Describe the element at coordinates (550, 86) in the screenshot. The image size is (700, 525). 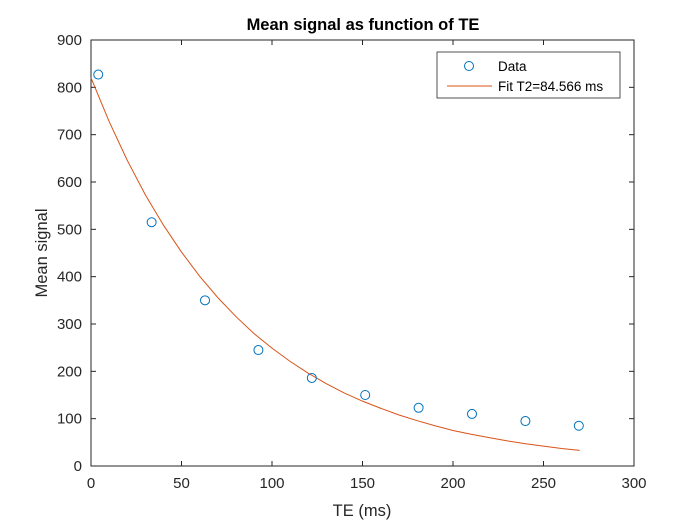
I see `legend-label-fit: Fit T2=84.566 ms` at that location.